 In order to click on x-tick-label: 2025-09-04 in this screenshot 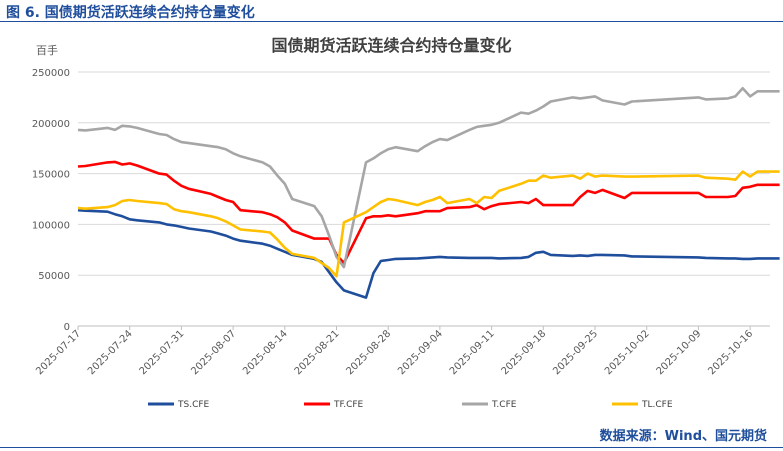, I will do `click(420, 352)`.